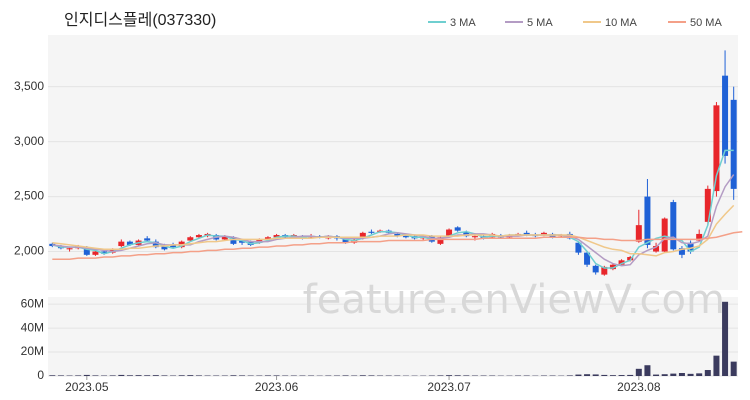 This screenshot has height=400, width=750. I want to click on x-tick-label: 2023.06, so click(277, 387).